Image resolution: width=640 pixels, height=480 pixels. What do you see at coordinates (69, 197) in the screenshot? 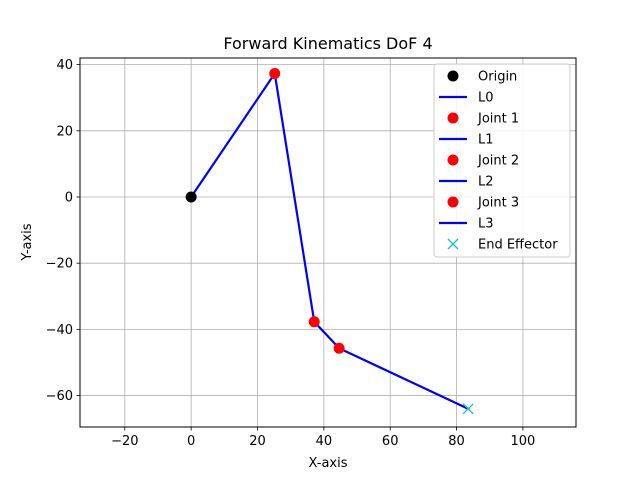
I see `y-tick-label: 0` at bounding box center [69, 197].